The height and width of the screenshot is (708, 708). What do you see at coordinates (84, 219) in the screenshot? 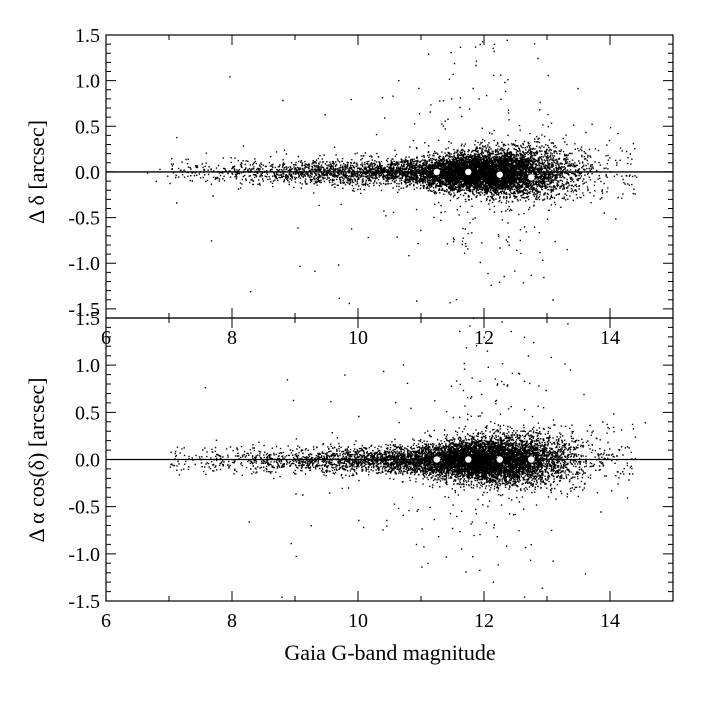
I see `top-y-tick-label: -0.5` at bounding box center [84, 219].